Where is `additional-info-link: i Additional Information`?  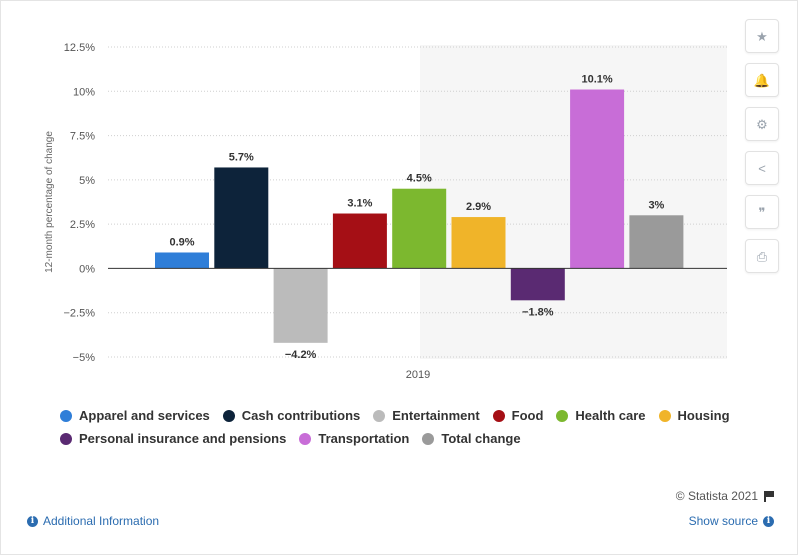 additional-info-link: i Additional Information is located at coordinates (93, 521).